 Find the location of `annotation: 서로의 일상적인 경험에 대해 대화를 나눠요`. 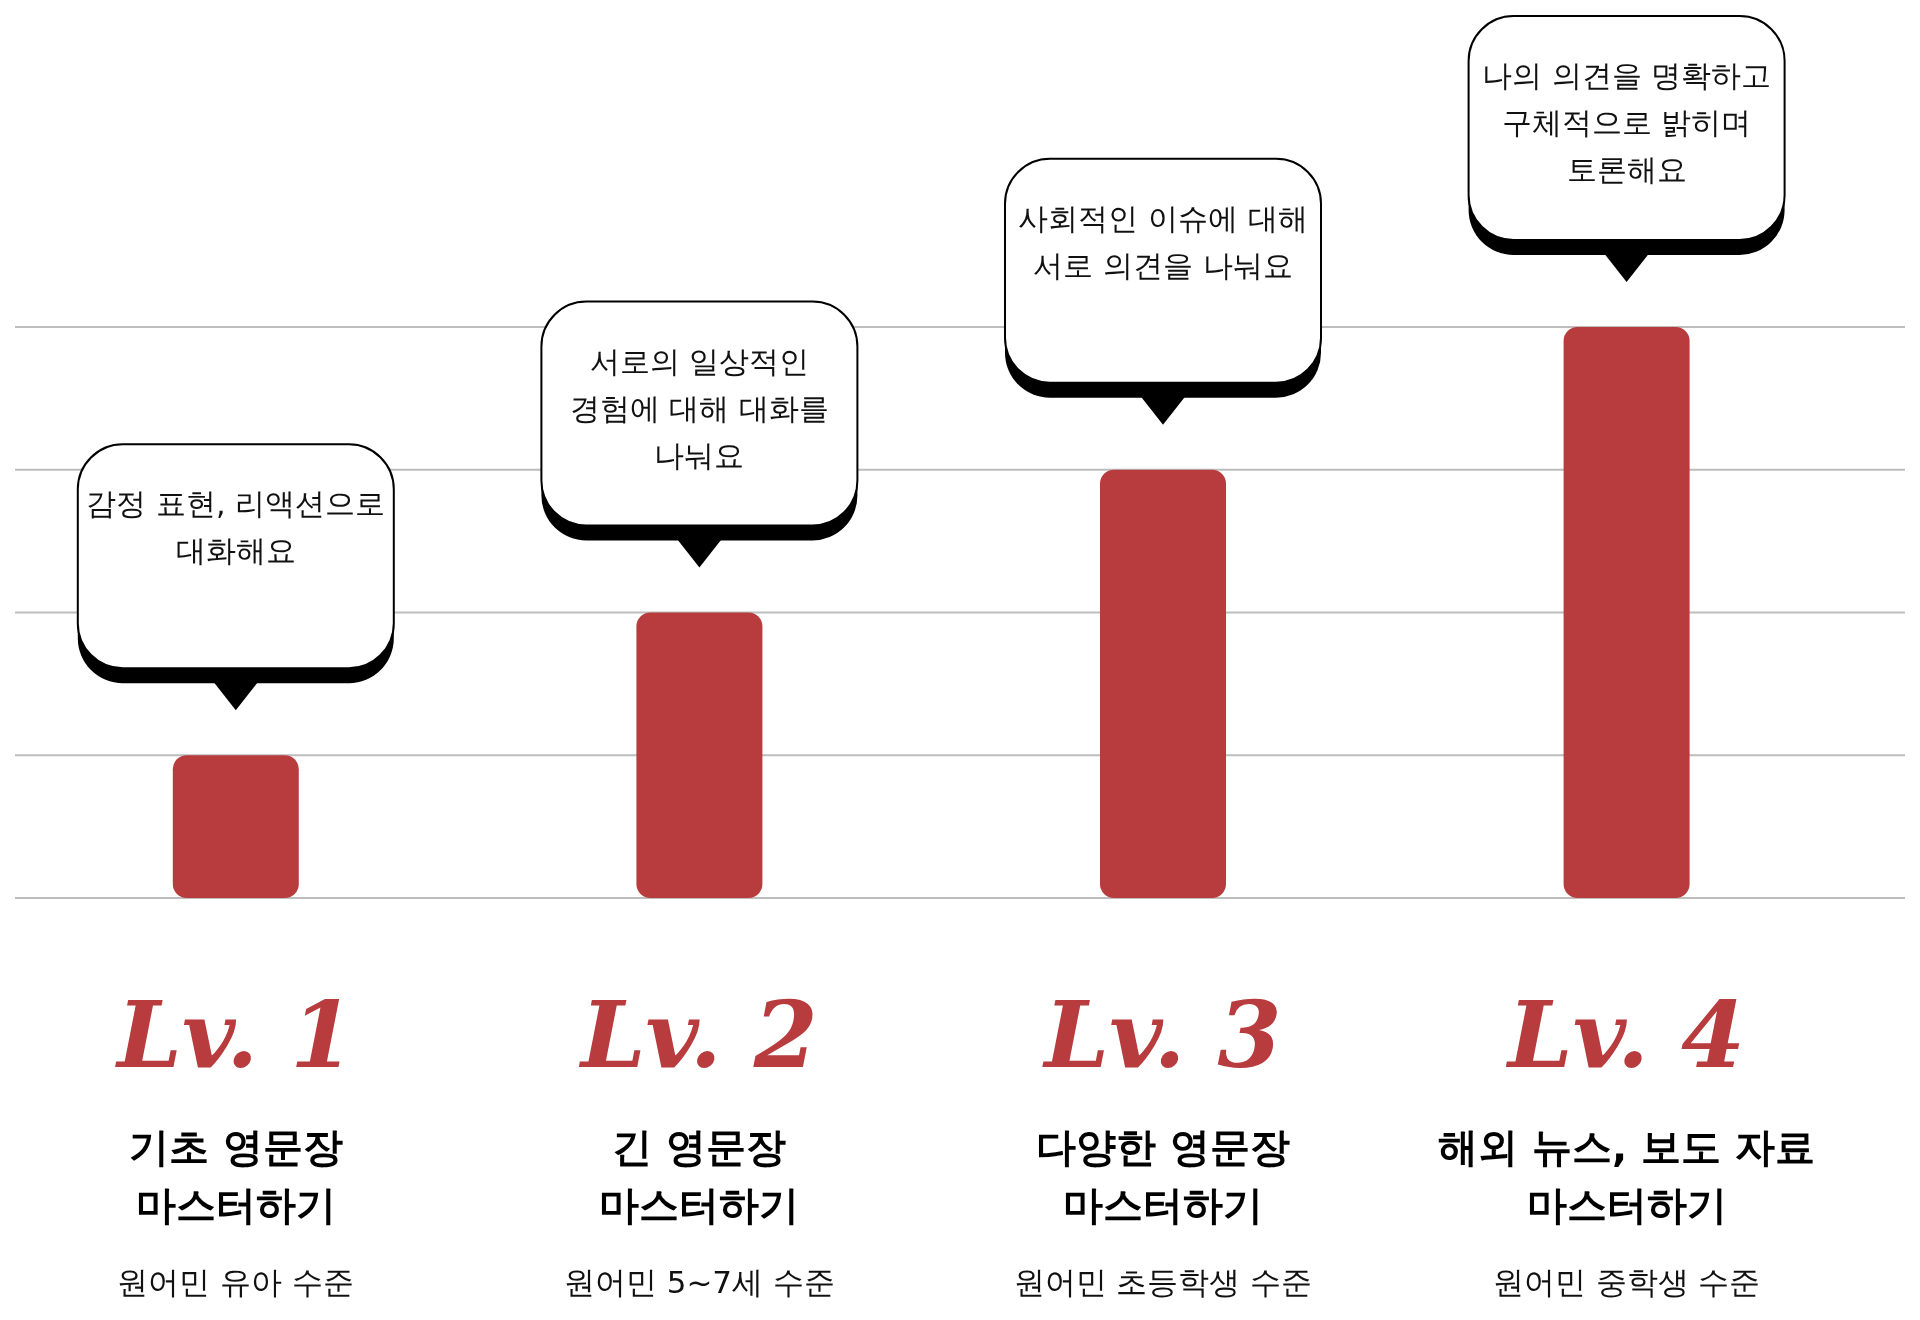

annotation: 서로의 일상적인 경험에 대해 대화를 나눠요 is located at coordinates (699, 408).